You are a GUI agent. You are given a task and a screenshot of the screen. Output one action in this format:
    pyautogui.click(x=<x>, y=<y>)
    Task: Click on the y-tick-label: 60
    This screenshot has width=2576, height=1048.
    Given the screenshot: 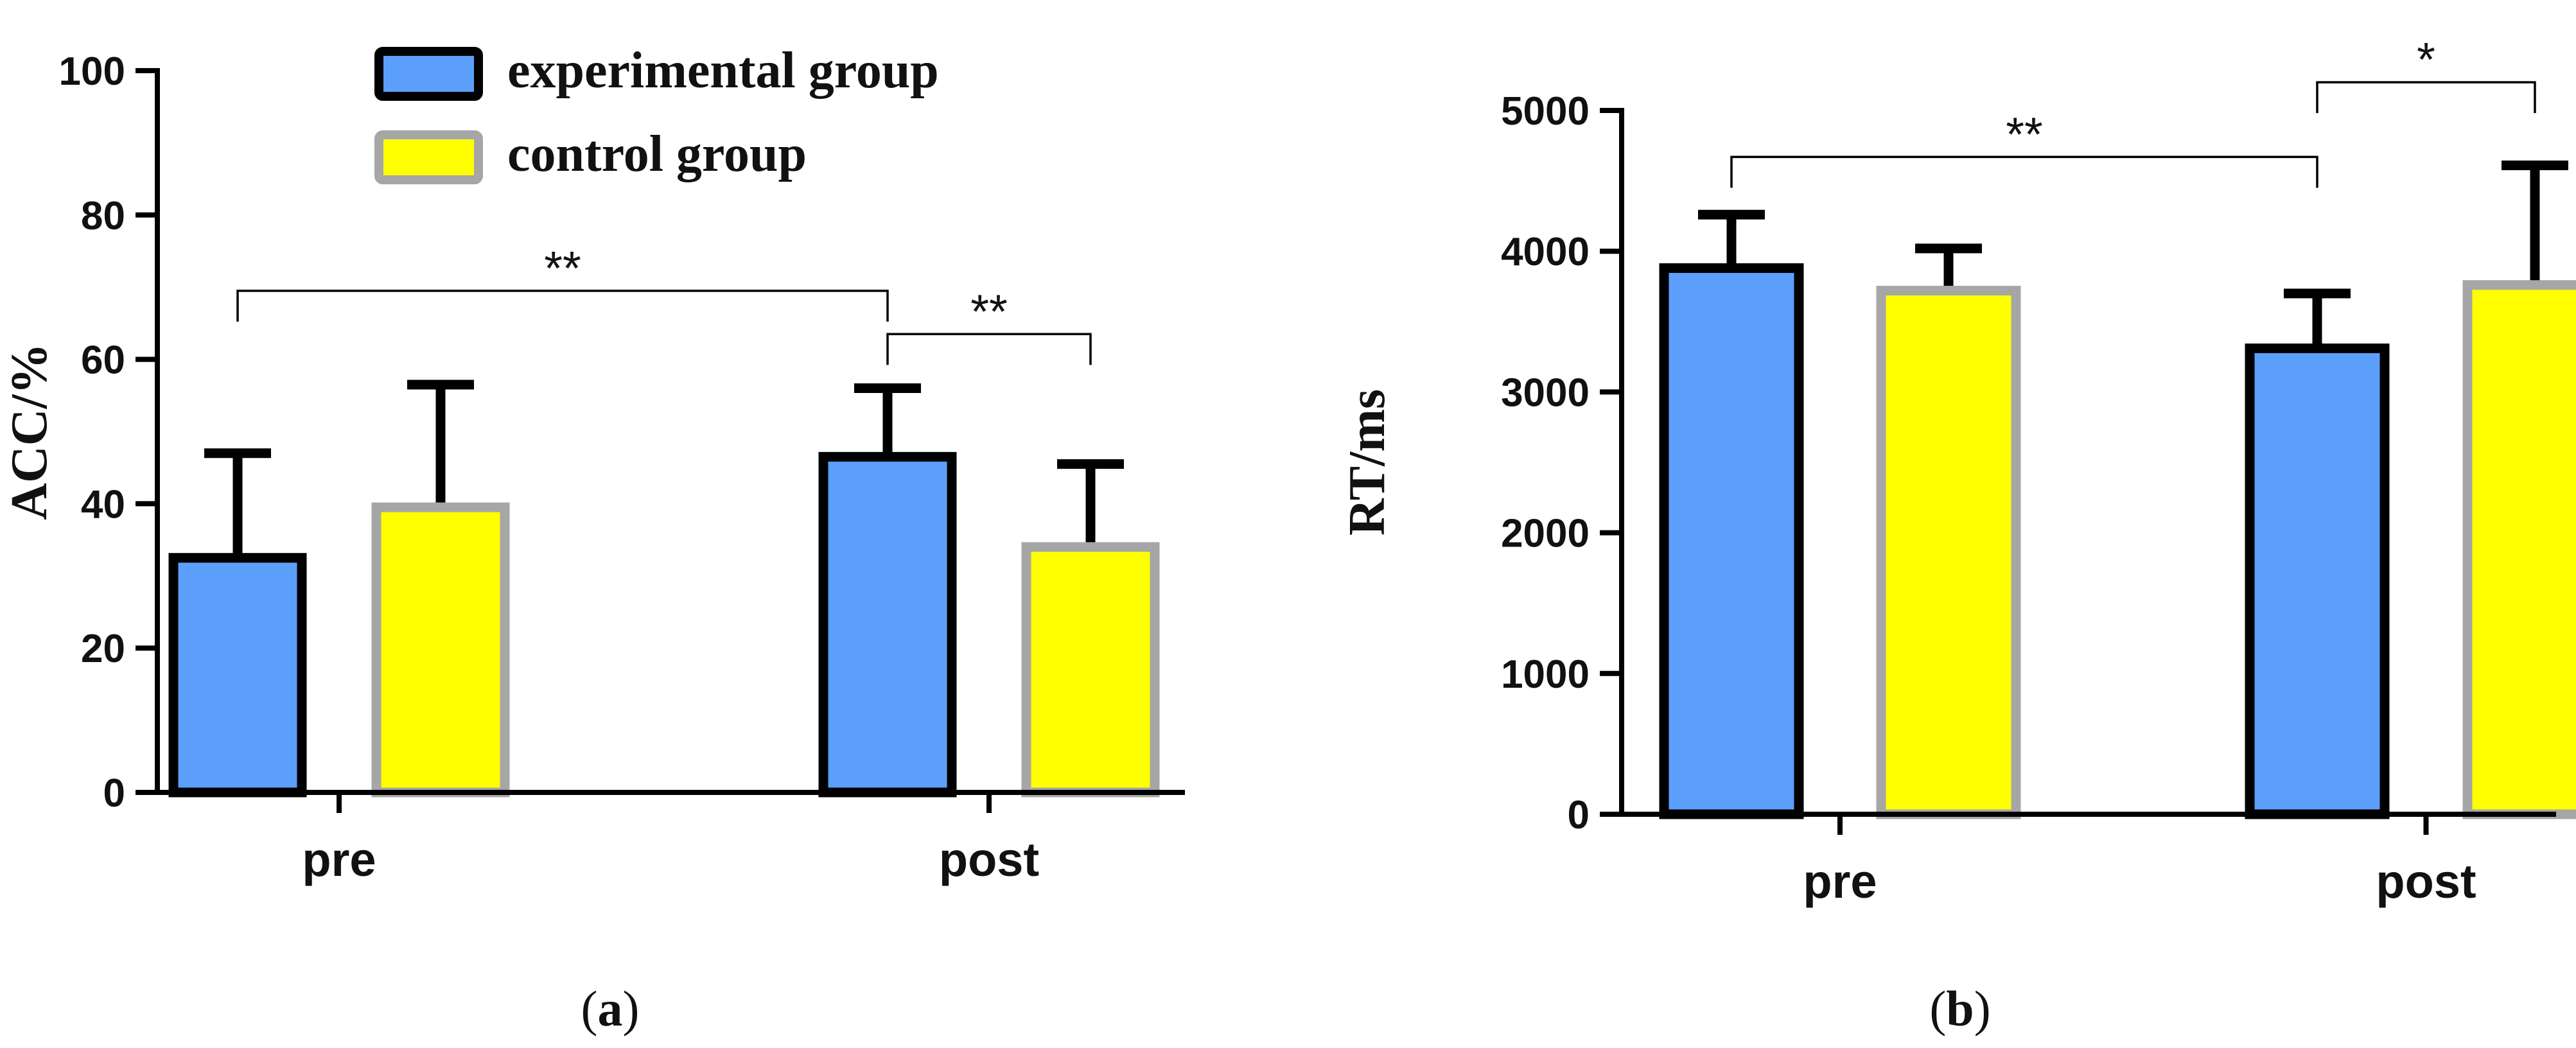 What is the action you would take?
    pyautogui.click(x=103, y=360)
    